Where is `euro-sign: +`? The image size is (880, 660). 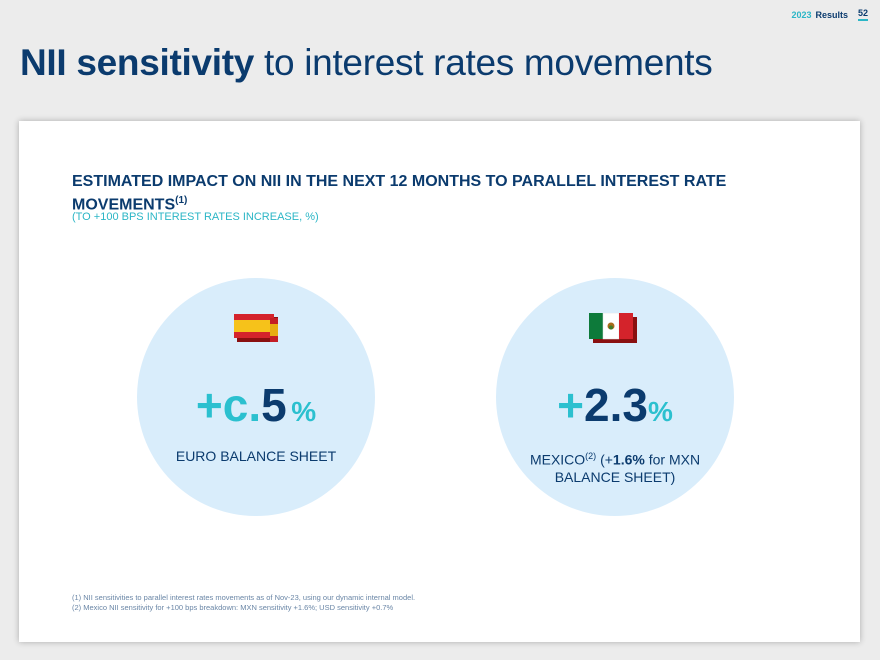 euro-sign: + is located at coordinates (209, 405).